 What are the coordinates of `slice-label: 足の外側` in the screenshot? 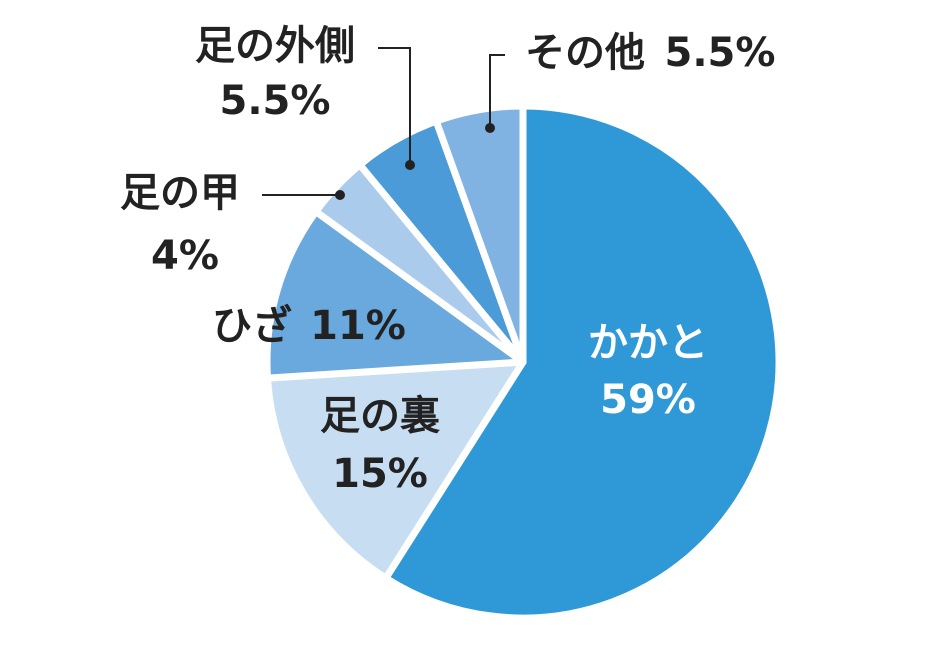 It's located at (275, 46).